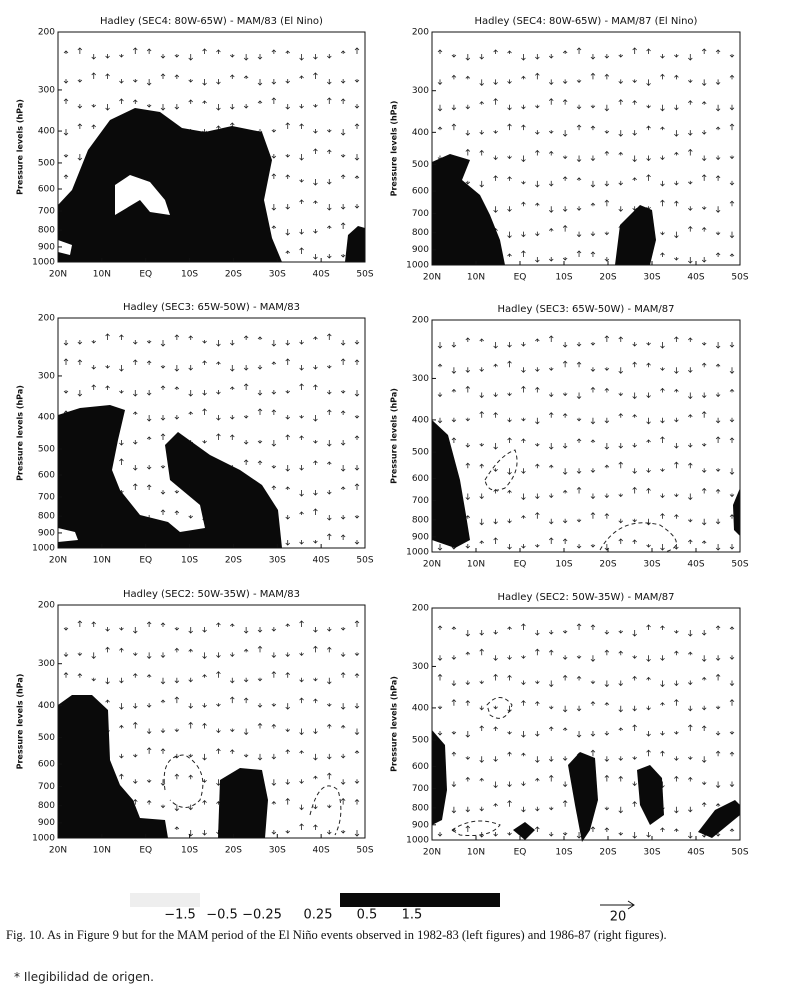  Describe the element at coordinates (417, 841) in the screenshot. I see `y-tick-label: 1000` at that location.